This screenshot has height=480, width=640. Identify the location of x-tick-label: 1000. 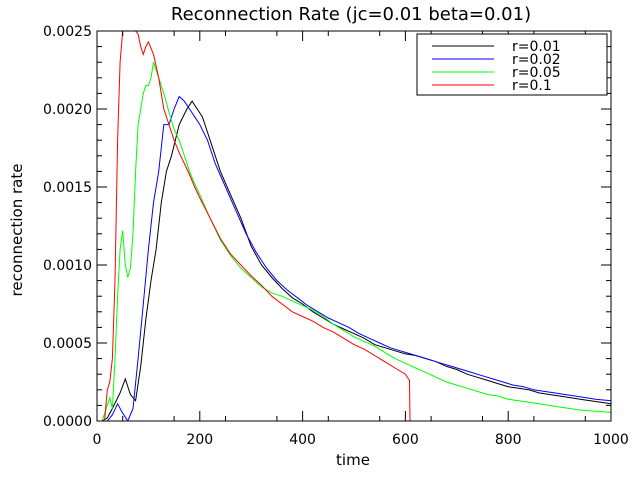
(611, 440).